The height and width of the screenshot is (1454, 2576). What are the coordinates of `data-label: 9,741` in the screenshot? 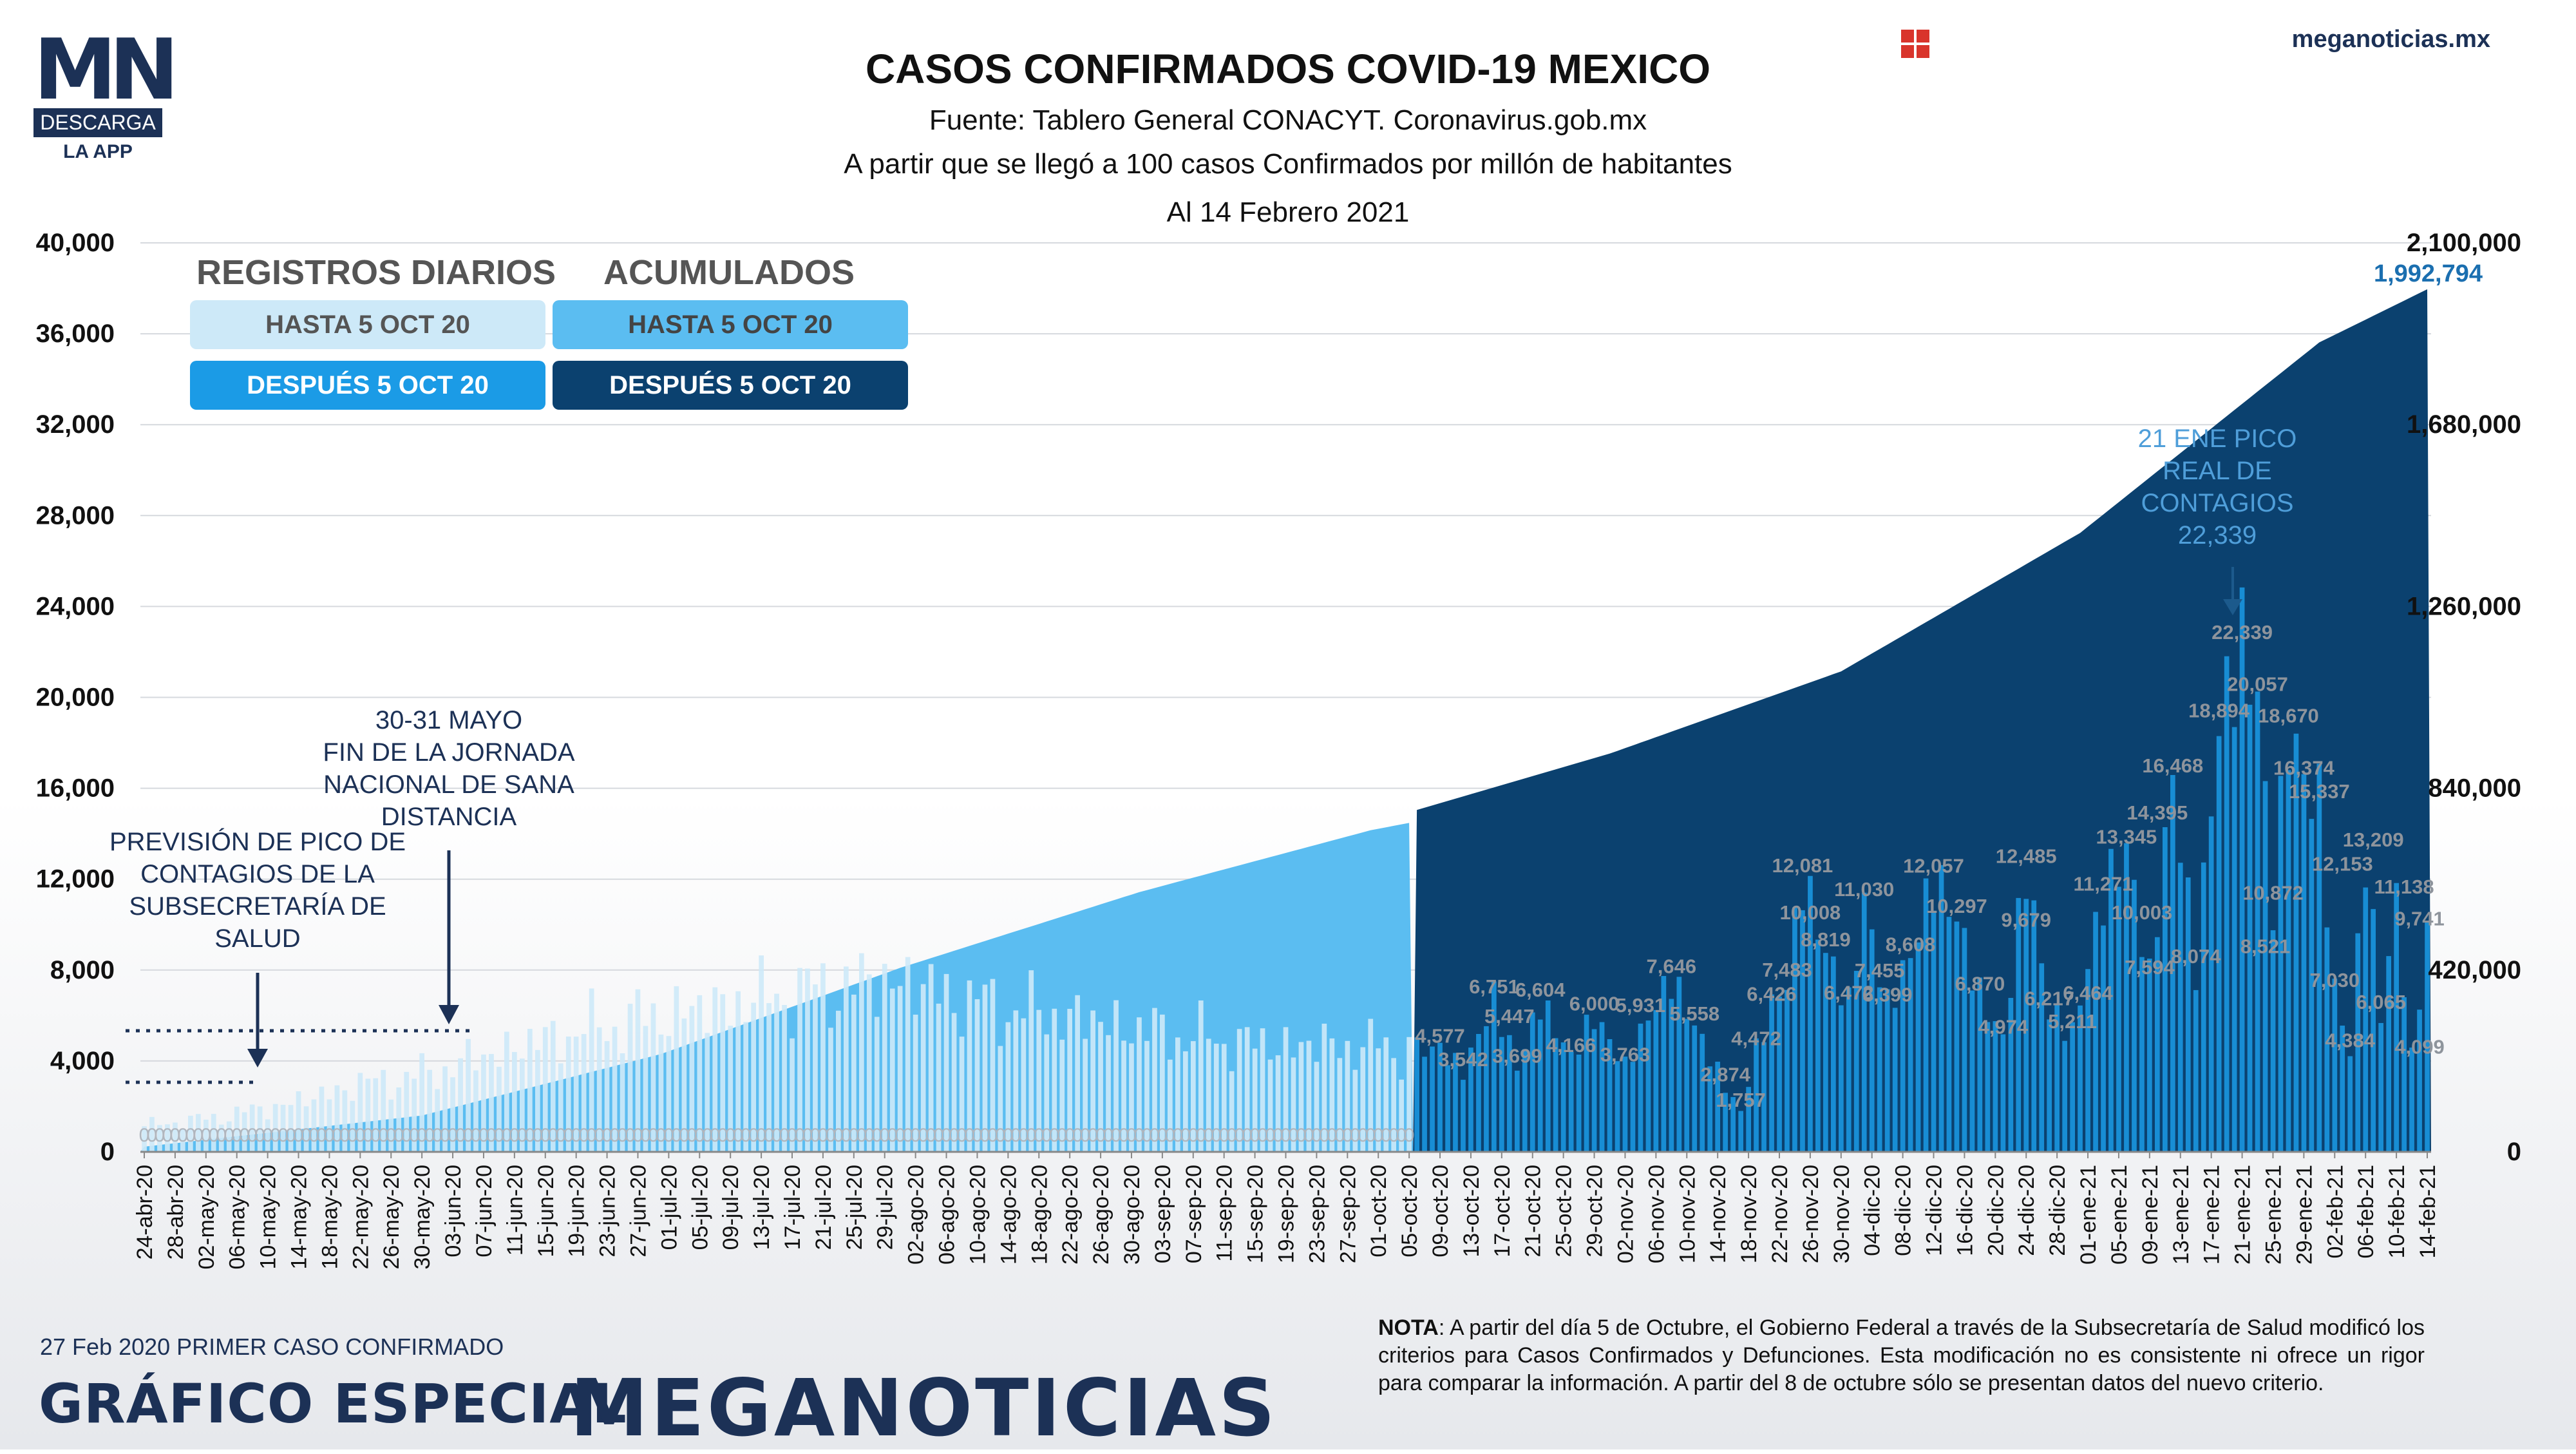 It's located at (2419, 918).